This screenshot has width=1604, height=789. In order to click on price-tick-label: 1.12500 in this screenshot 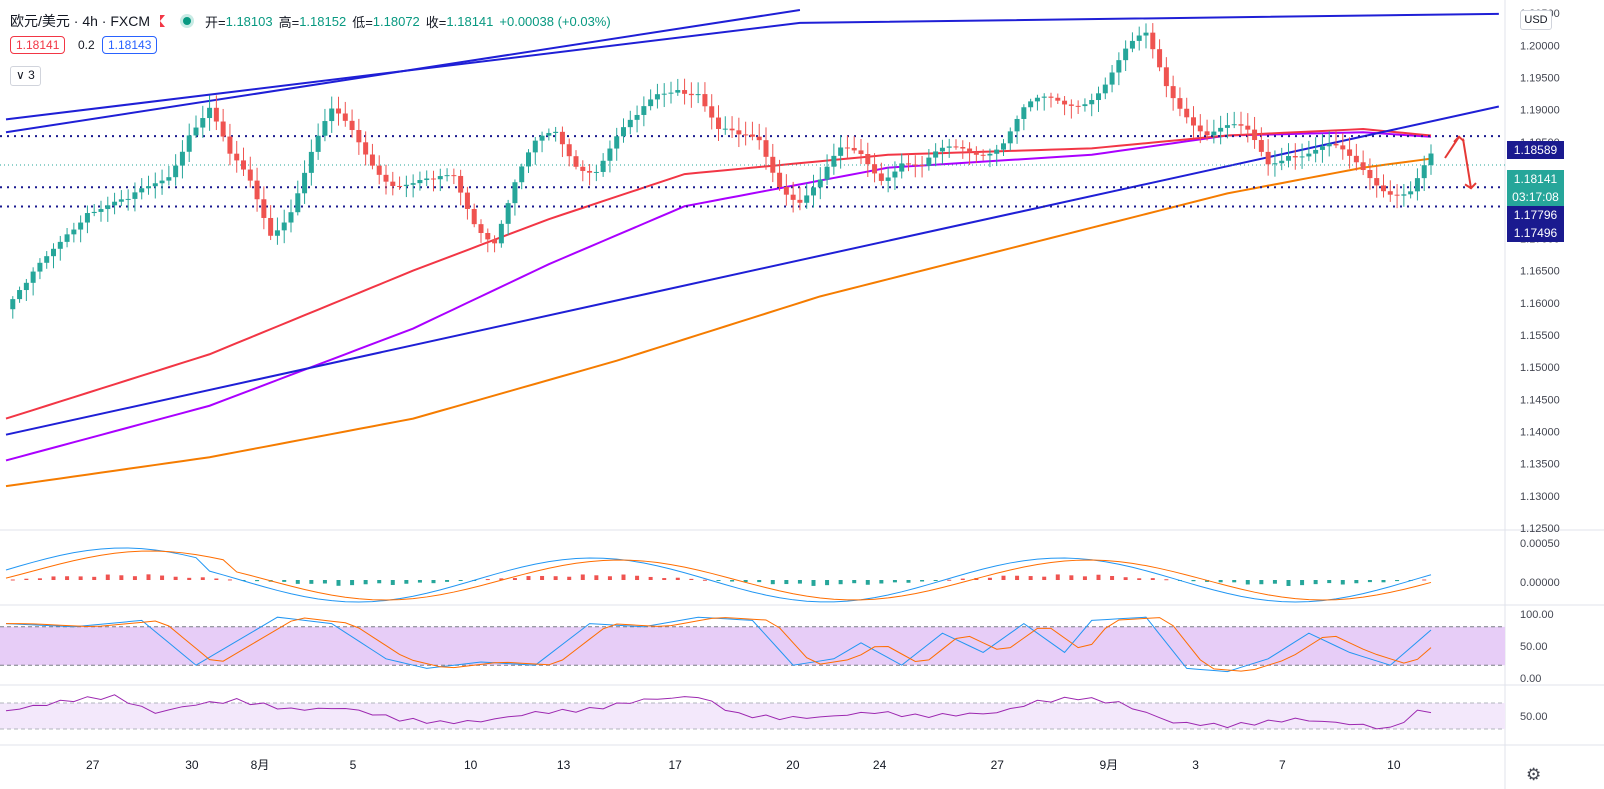, I will do `click(1540, 529)`.